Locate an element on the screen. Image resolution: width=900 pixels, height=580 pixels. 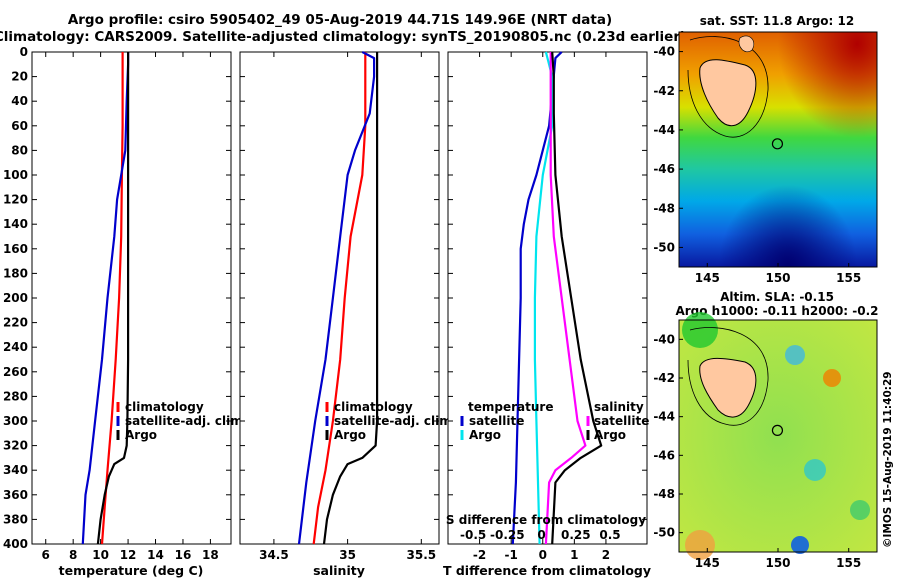
depth-tick-label: 340 is located at coordinates (15, 470).